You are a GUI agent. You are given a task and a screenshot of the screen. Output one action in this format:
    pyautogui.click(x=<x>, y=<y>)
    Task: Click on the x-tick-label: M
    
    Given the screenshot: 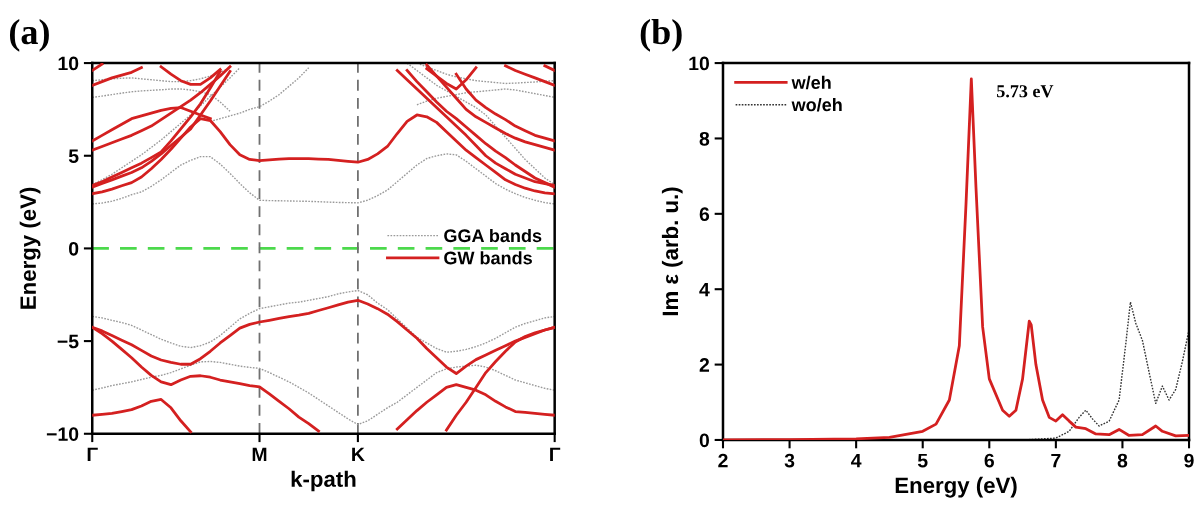 What is the action you would take?
    pyautogui.click(x=259, y=454)
    